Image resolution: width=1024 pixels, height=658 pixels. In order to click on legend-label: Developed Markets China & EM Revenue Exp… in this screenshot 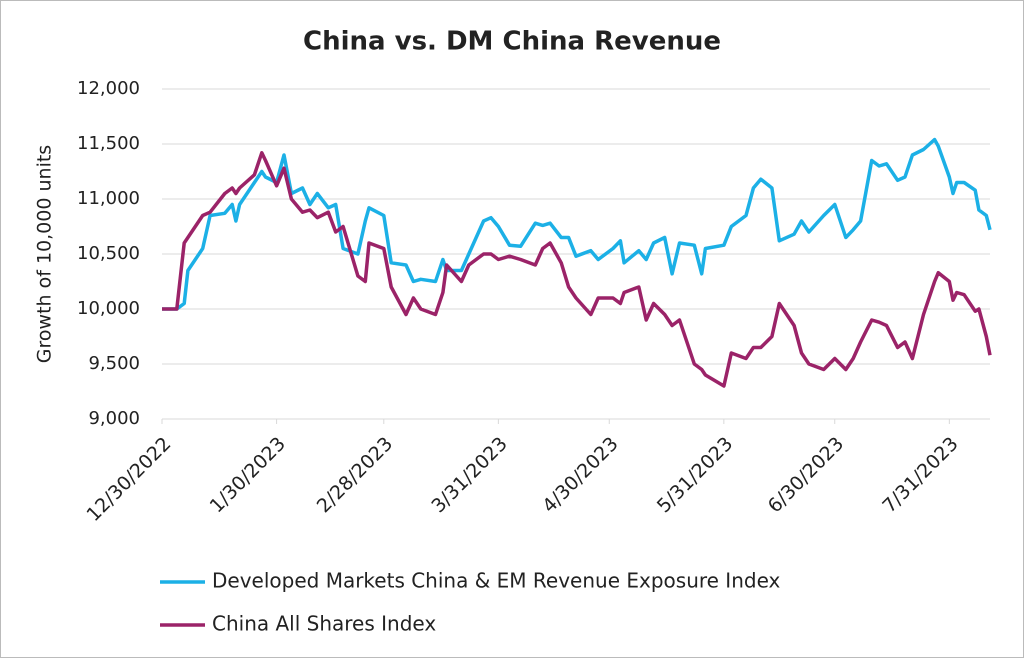, I will do `click(496, 581)`.